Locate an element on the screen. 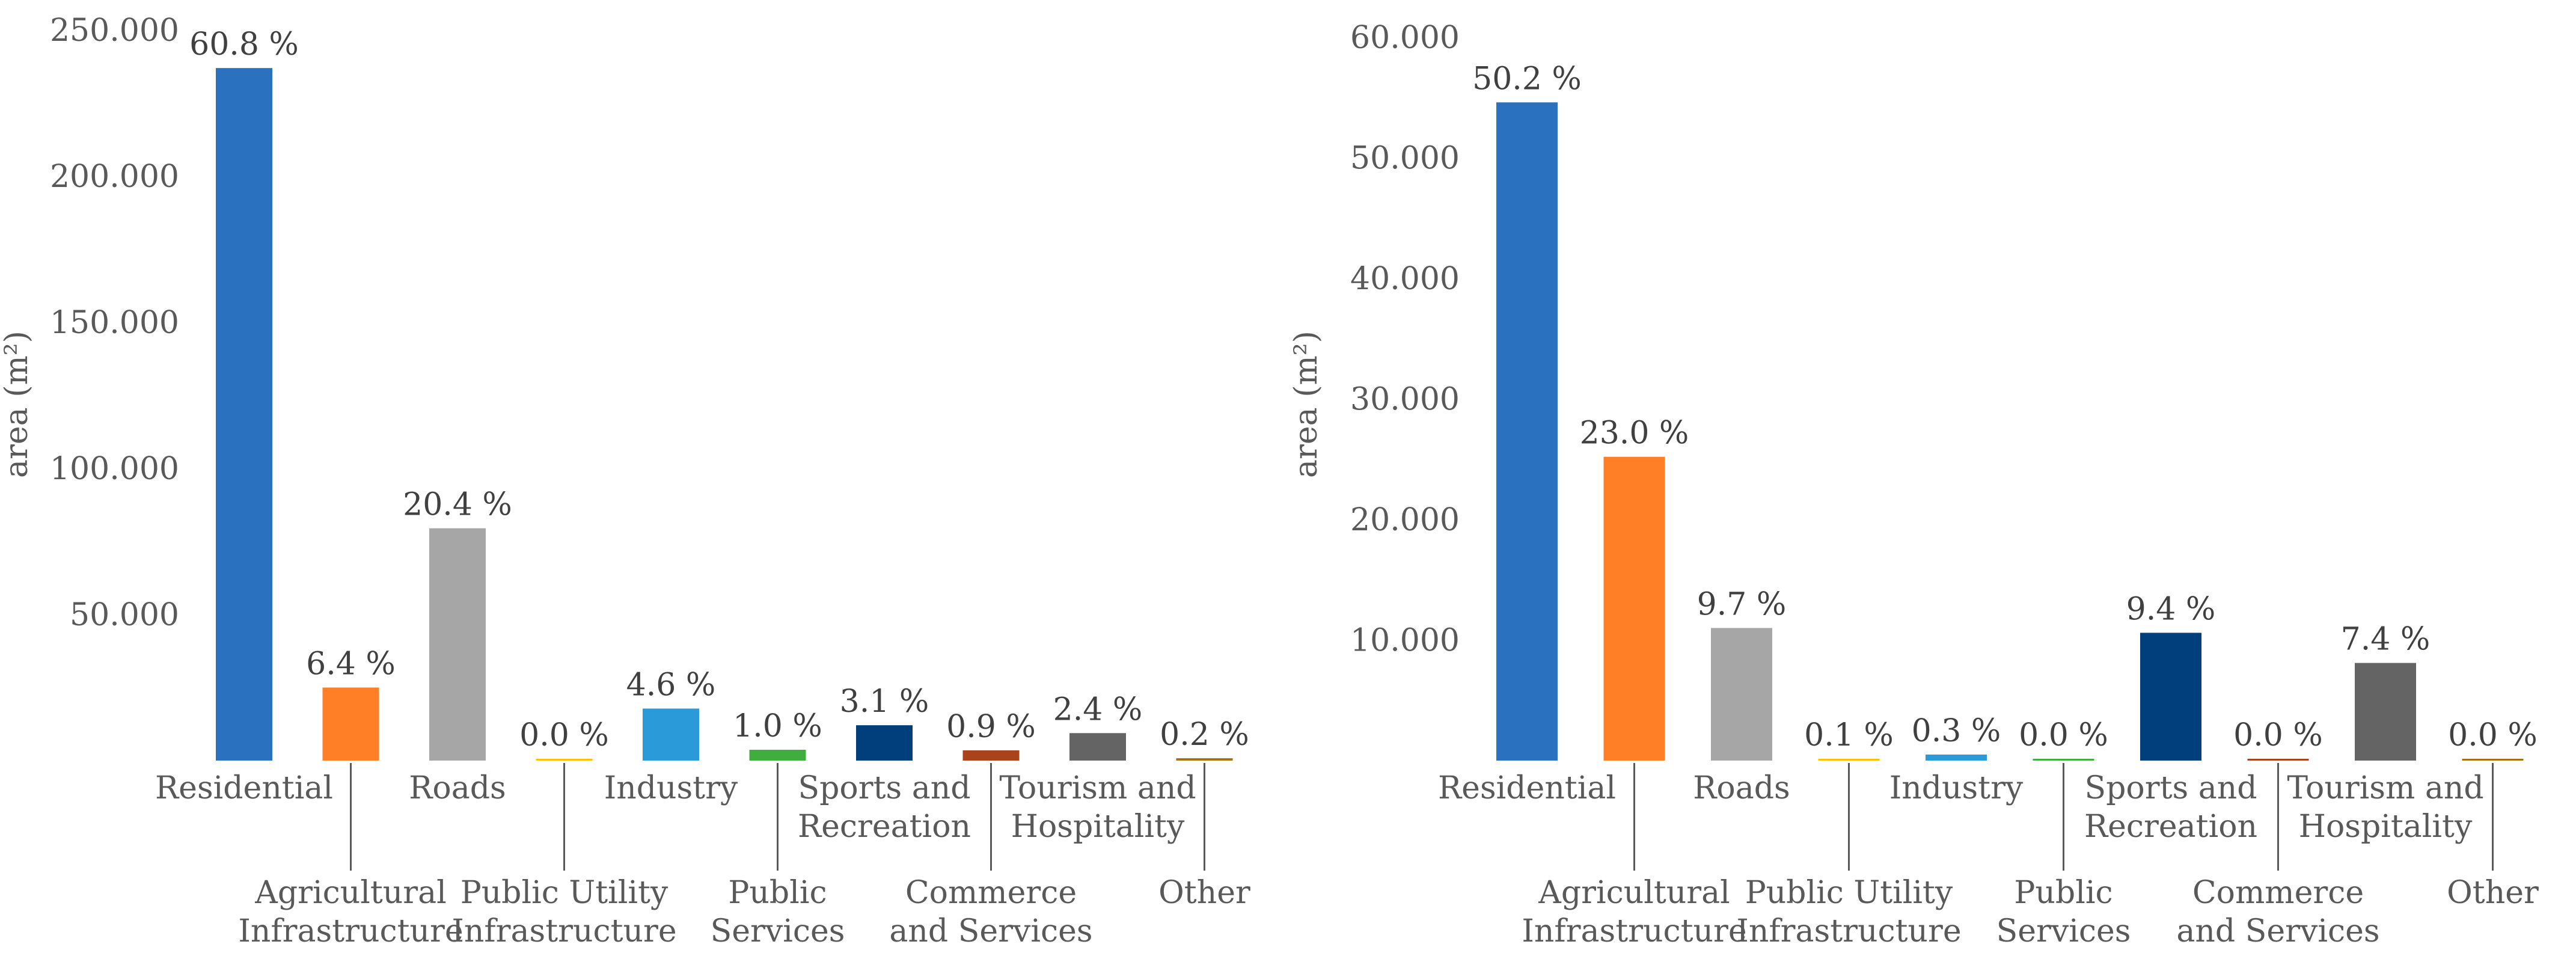 The height and width of the screenshot is (962, 2576). y-tick-label: 200.000 is located at coordinates (114, 177).